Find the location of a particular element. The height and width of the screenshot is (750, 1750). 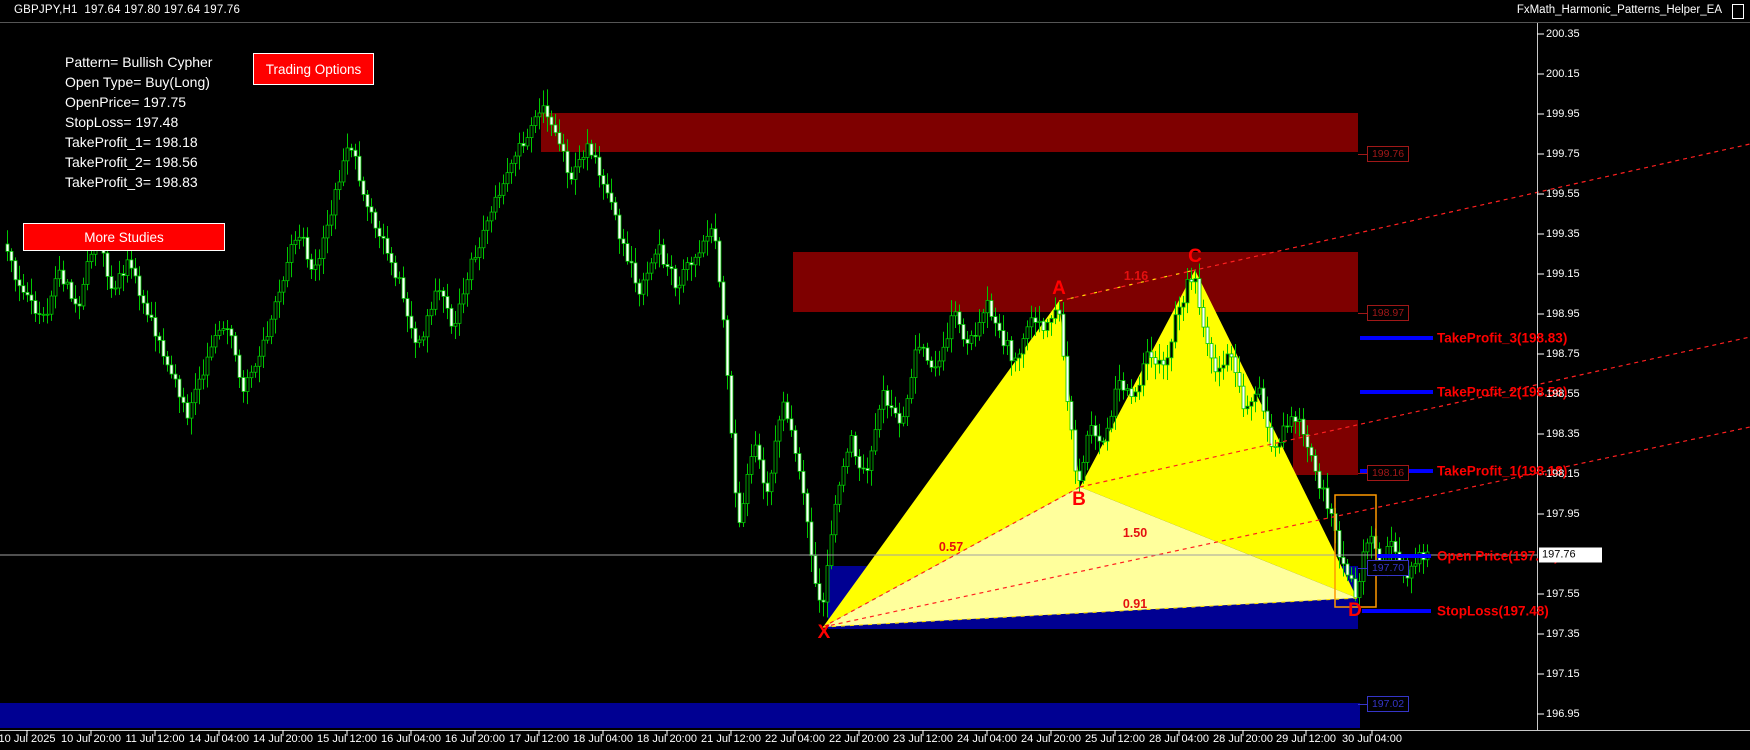

price-axis-label: 197.95 is located at coordinates (1563, 514).